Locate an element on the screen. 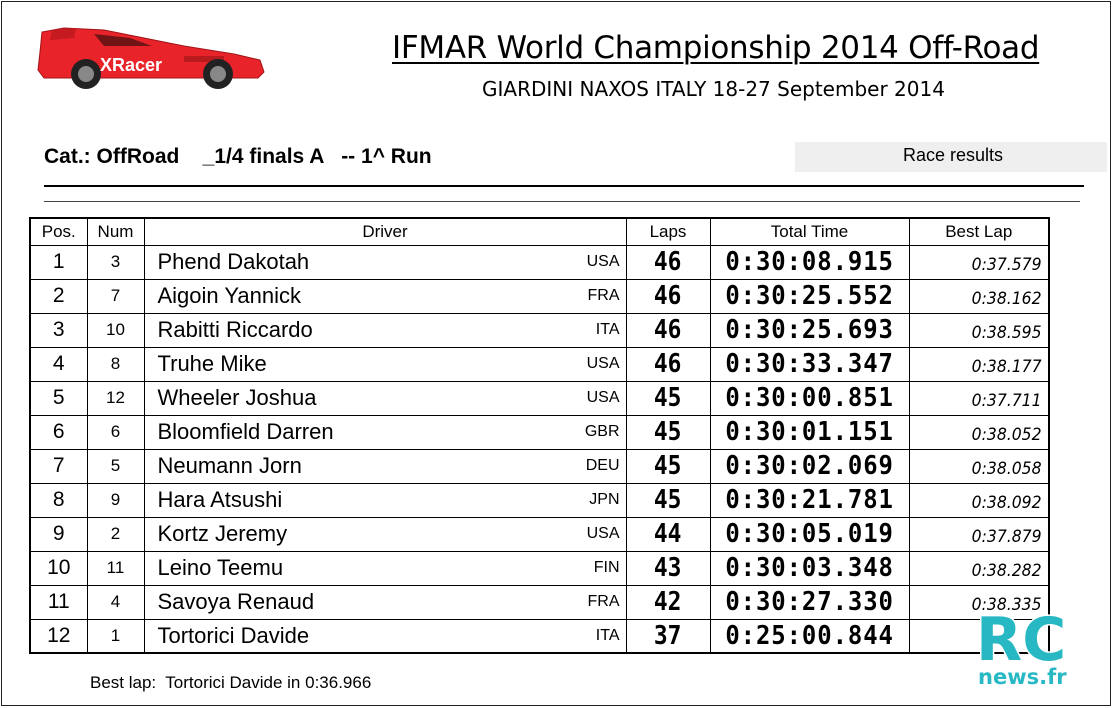  cell-best-lap: 0:37.579 is located at coordinates (979, 262).